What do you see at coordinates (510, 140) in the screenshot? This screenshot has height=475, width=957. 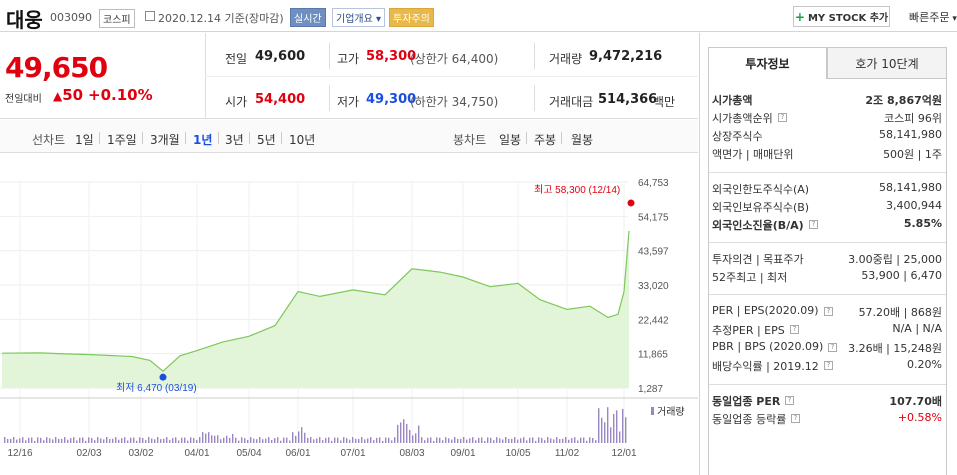 I see `candle-daily: 일봉` at bounding box center [510, 140].